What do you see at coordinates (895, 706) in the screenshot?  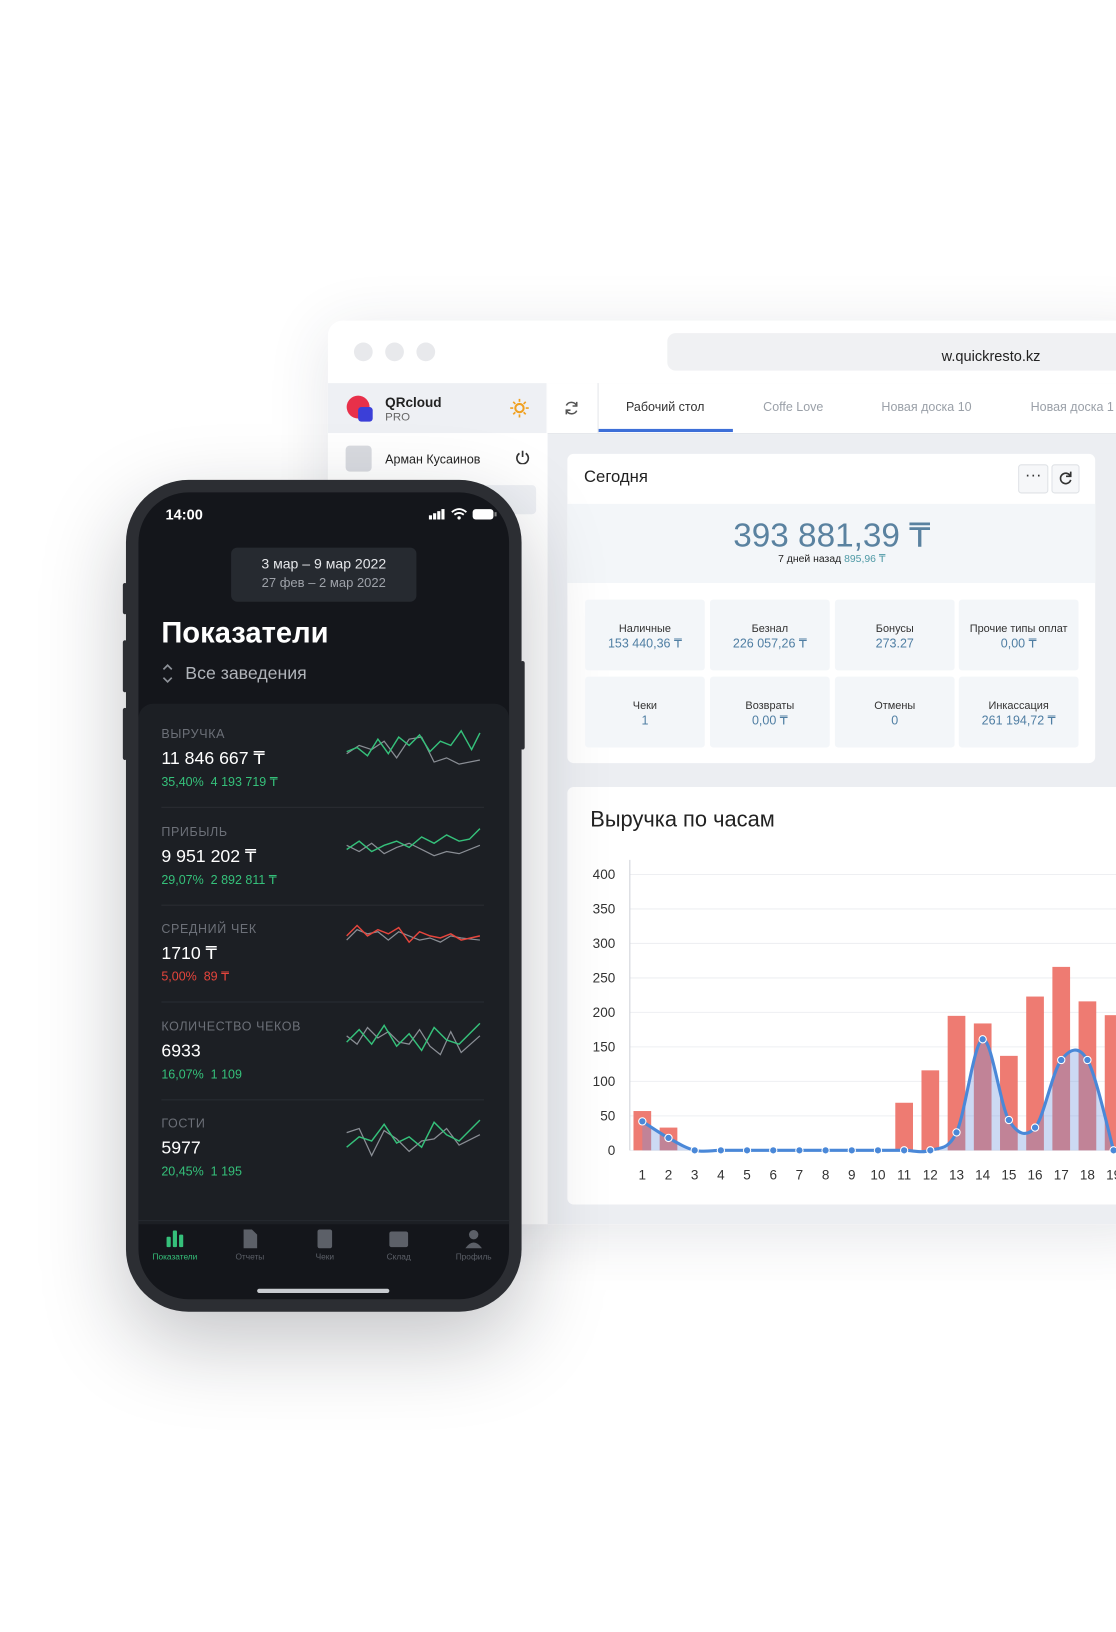 I see `stat-label: Отмены` at bounding box center [895, 706].